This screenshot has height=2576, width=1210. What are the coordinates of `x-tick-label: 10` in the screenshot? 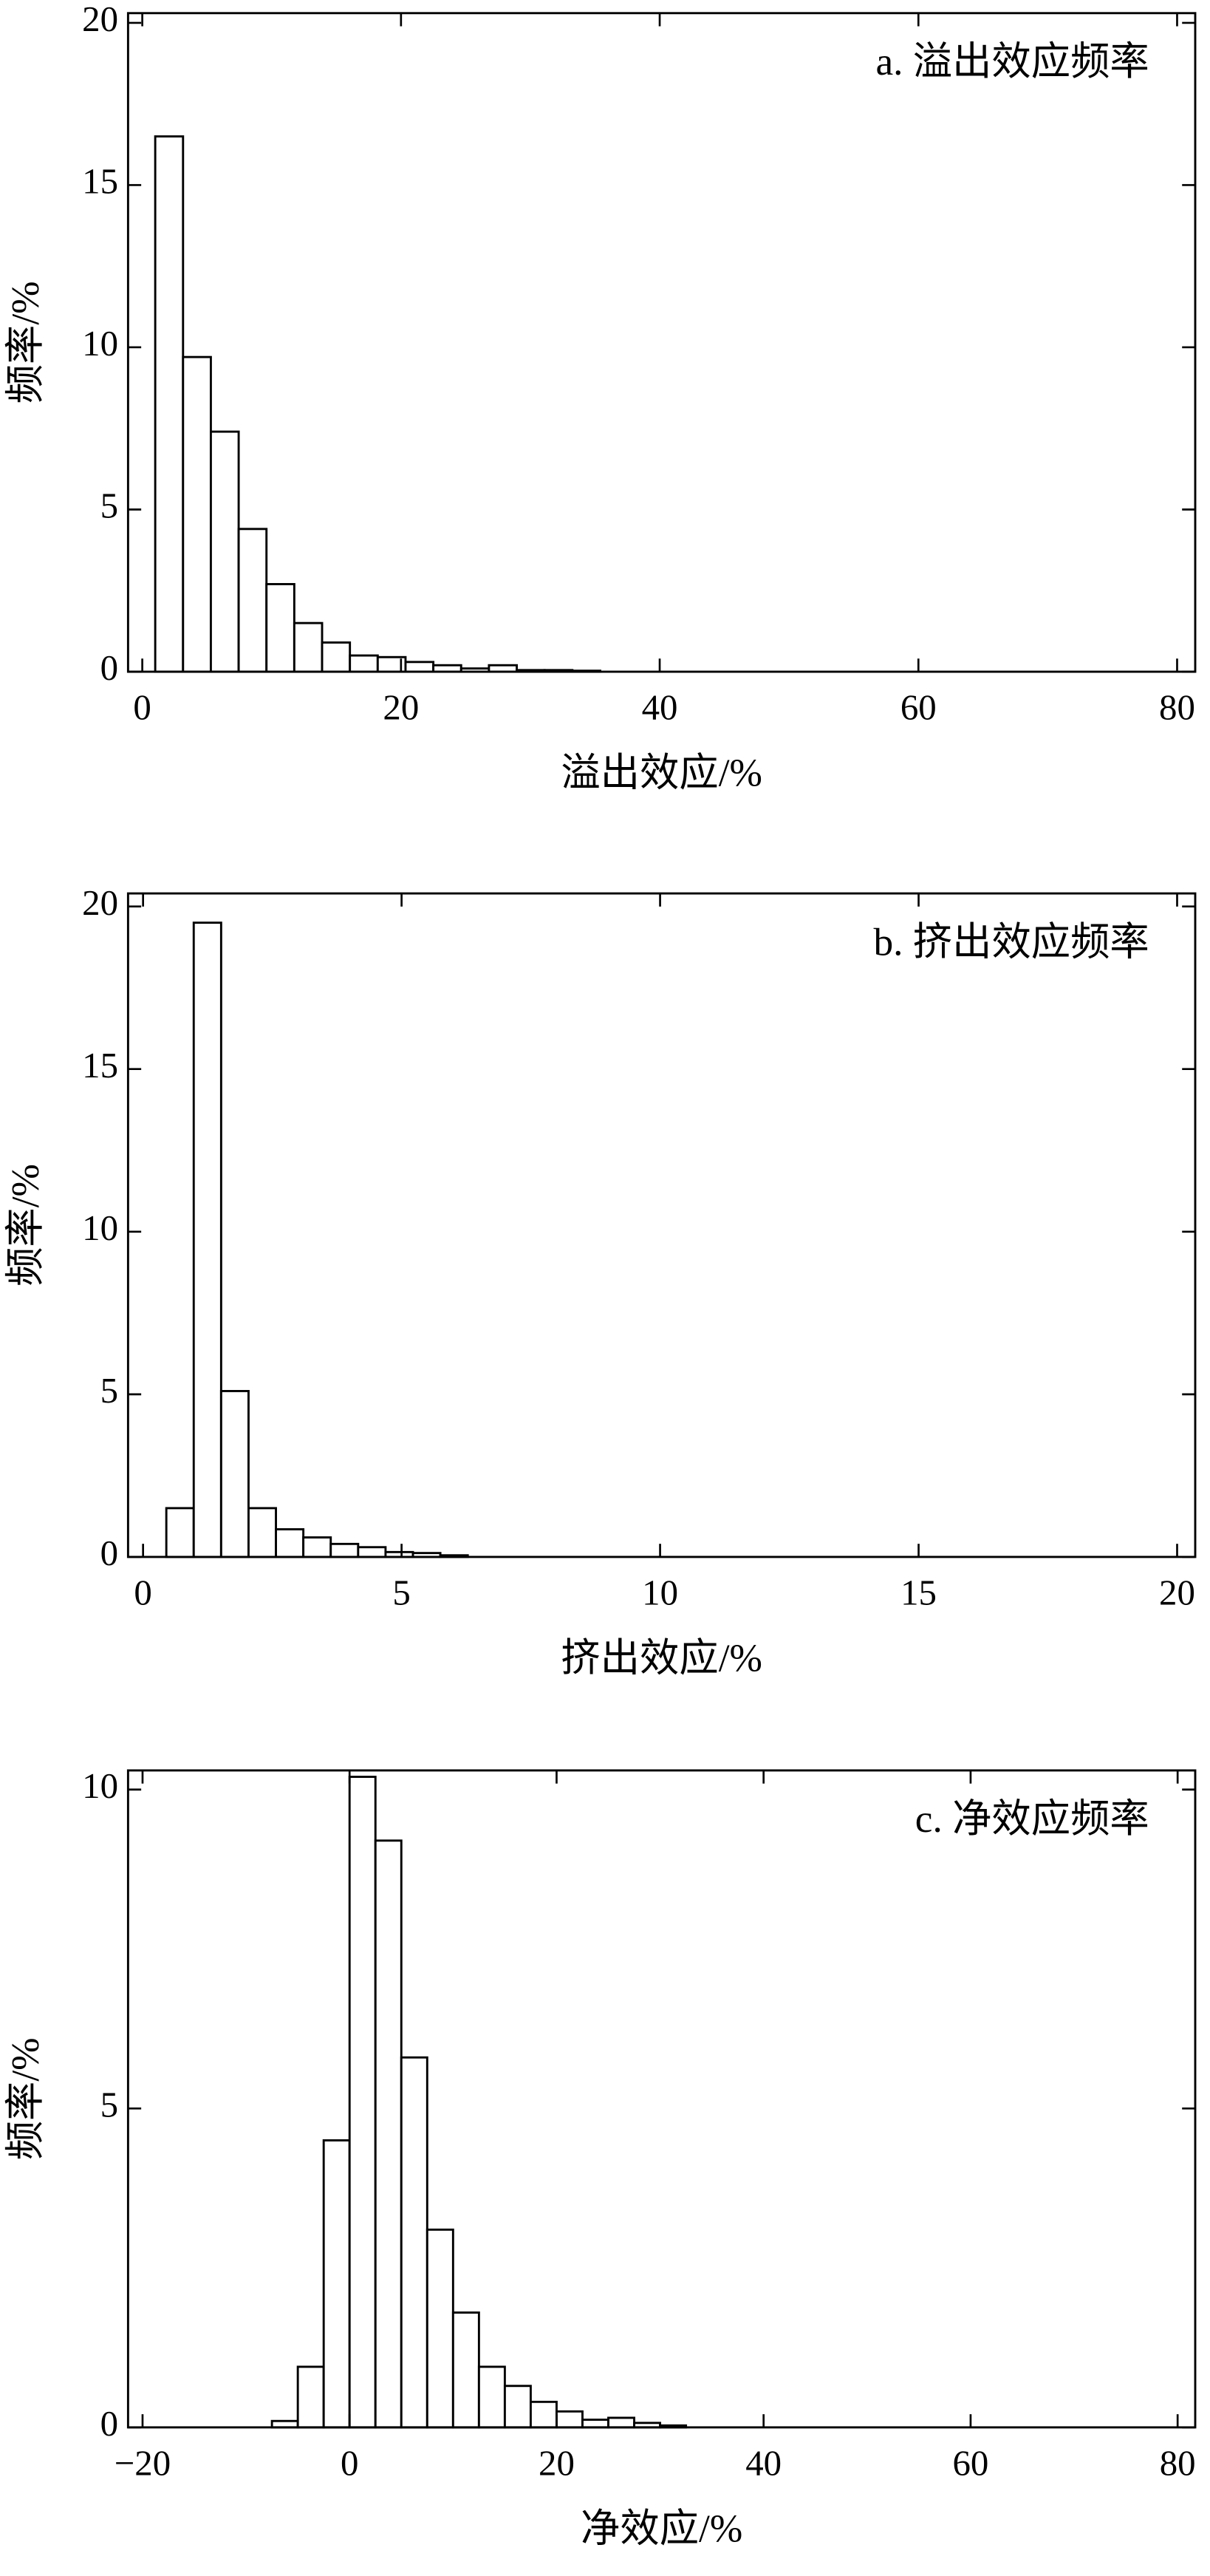 It's located at (660, 1592).